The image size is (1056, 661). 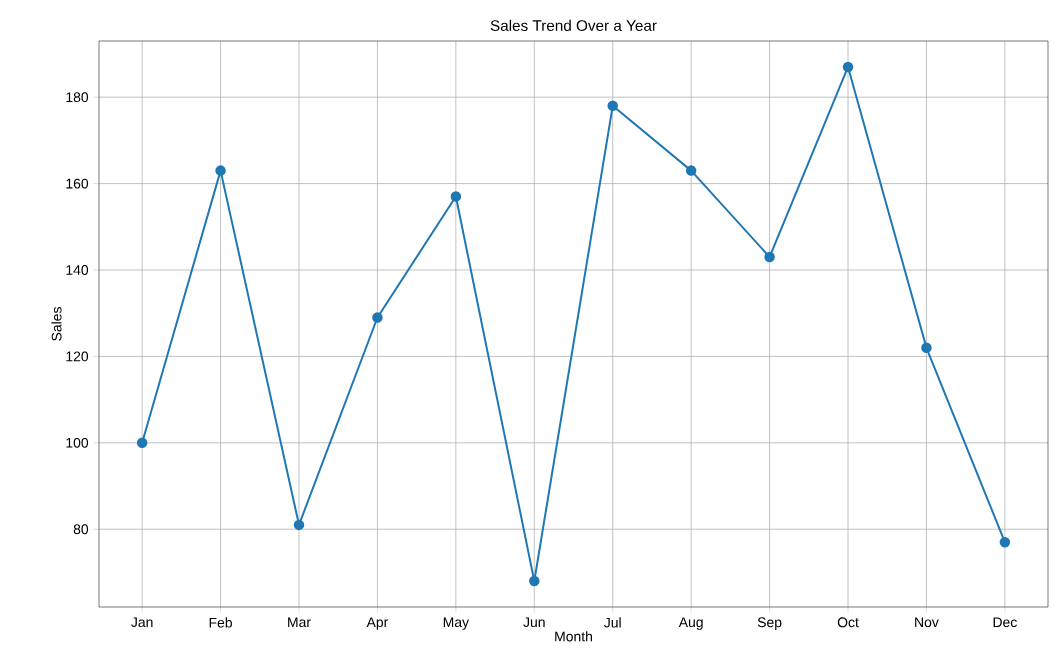 I want to click on y-tick-label: 140, so click(x=77, y=270).